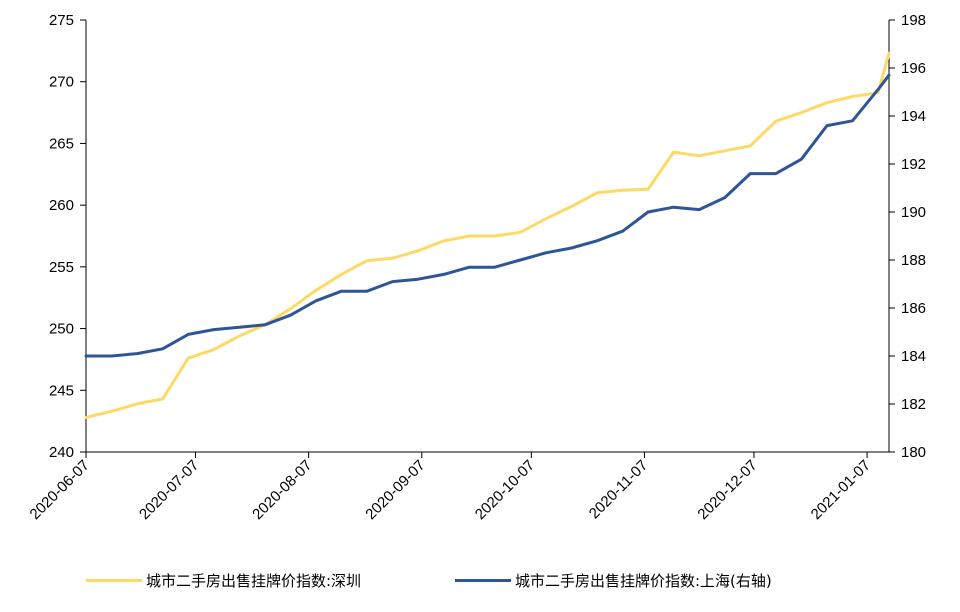  I want to click on y-left-tick-label: 250, so click(61, 329).